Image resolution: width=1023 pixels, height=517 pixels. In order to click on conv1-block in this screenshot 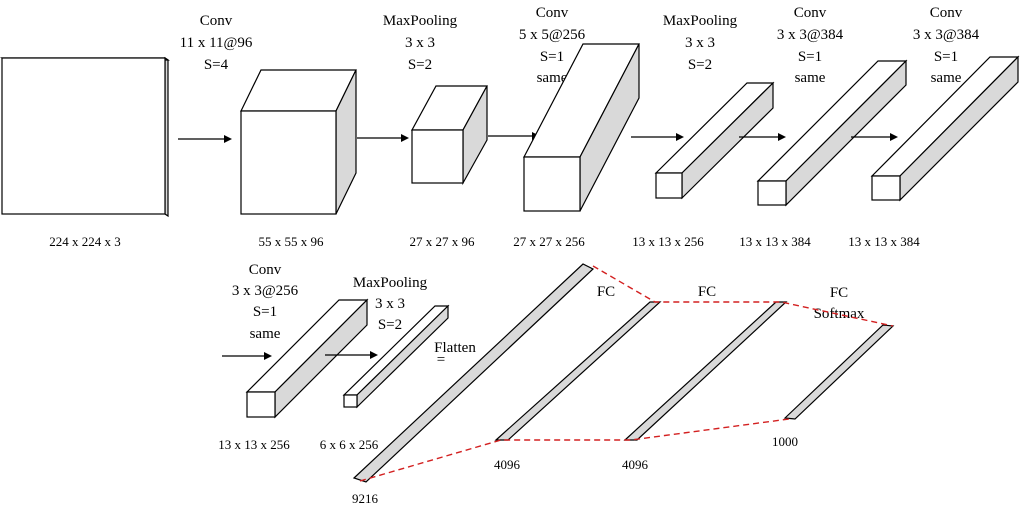, I will do `click(298, 142)`.